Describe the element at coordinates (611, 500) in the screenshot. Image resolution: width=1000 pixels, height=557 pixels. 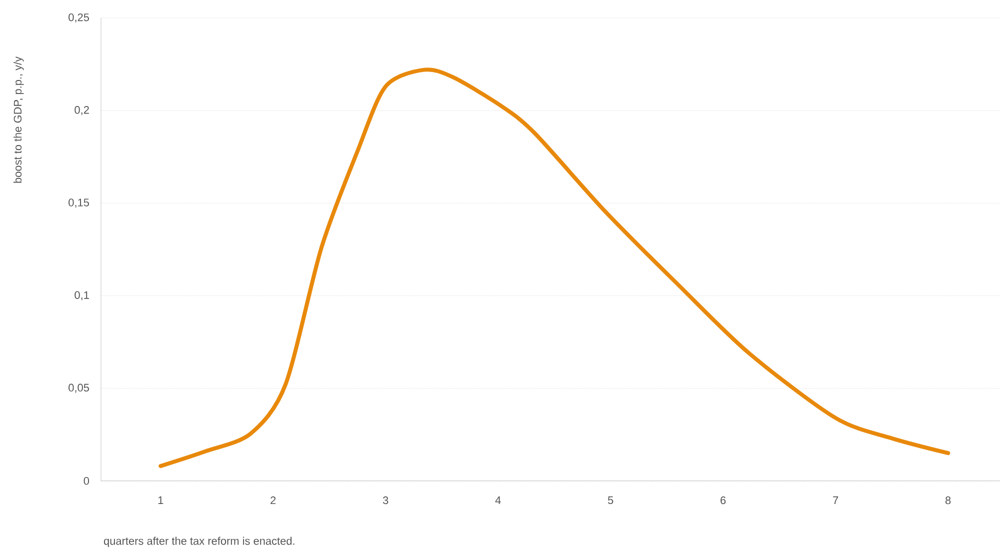
I see `x-tick-label: 5` at that location.